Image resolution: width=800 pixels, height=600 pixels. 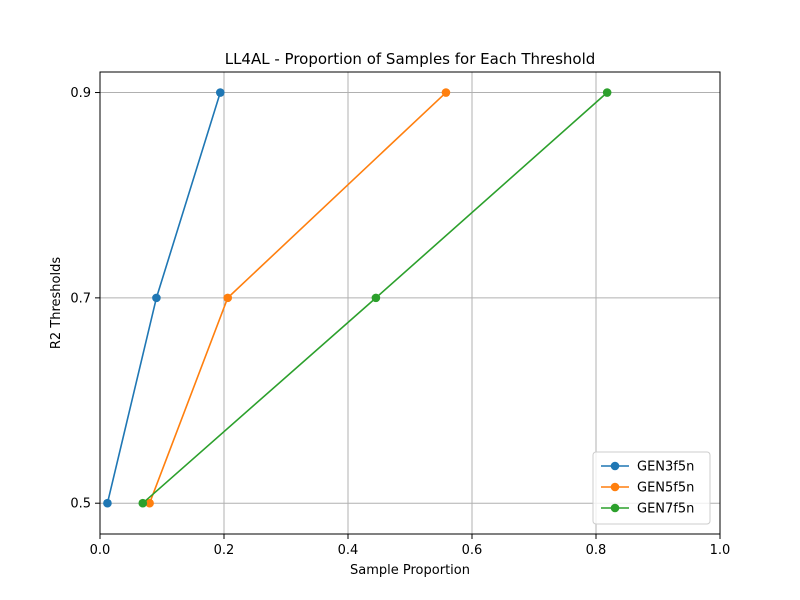 What do you see at coordinates (80, 298) in the screenshot?
I see `y-tick-label: 0.7` at bounding box center [80, 298].